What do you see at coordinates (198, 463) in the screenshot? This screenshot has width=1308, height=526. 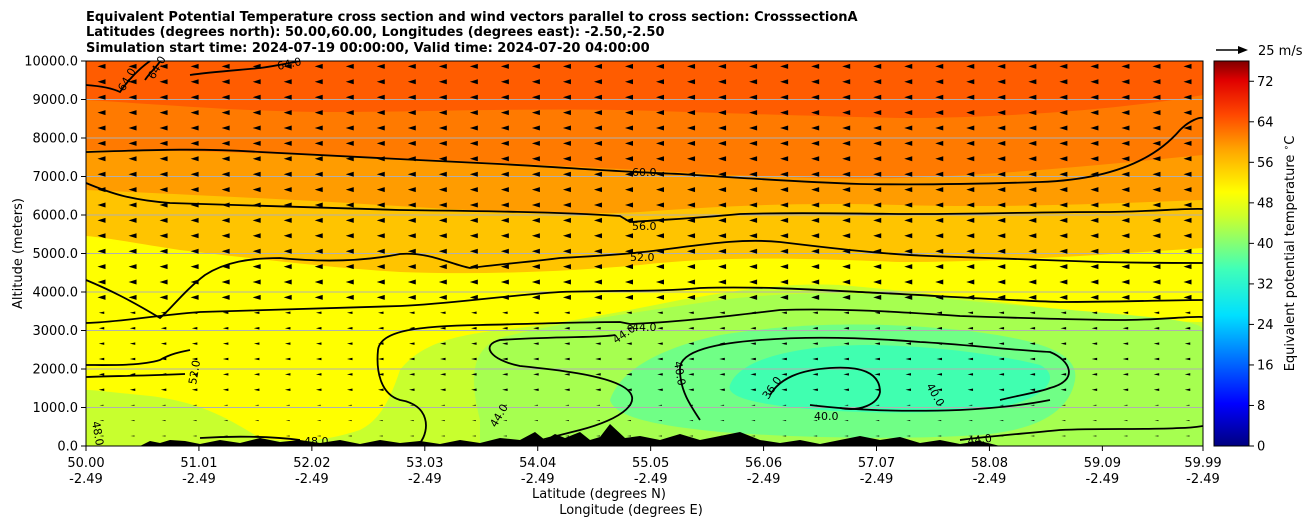 I see `x-tick-label-lat: 51.01` at bounding box center [198, 463].